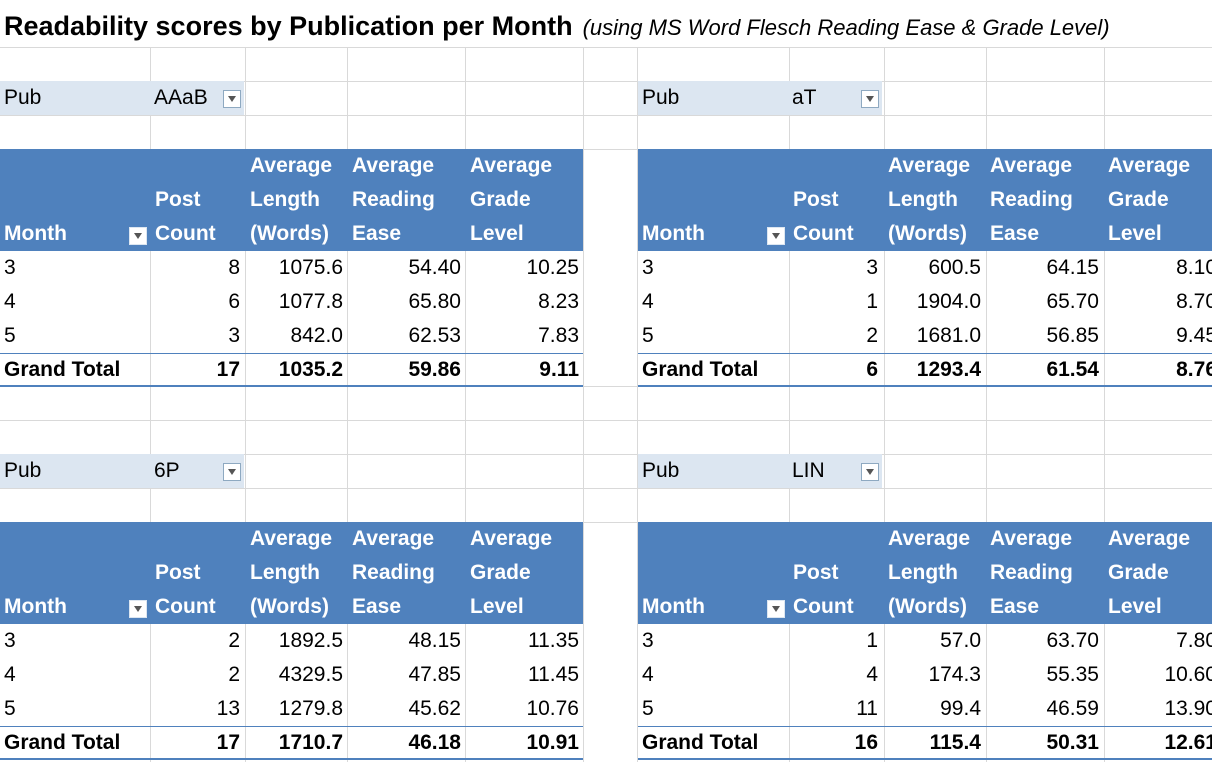 Image resolution: width=1212 pixels, height=762 pixels. What do you see at coordinates (181, 97) in the screenshot?
I see `filter-value: AAaB` at bounding box center [181, 97].